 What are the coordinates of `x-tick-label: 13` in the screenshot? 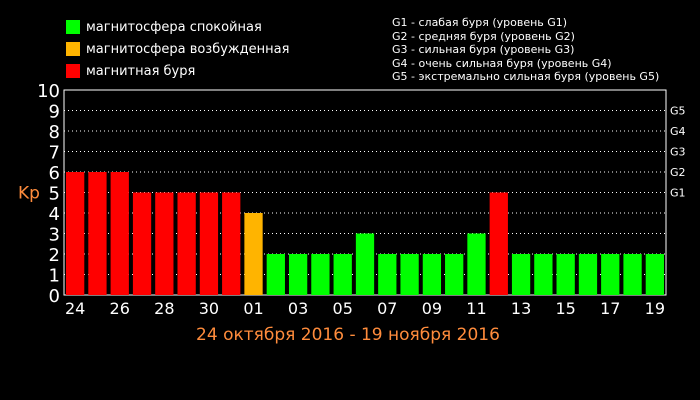 It's located at (521, 308).